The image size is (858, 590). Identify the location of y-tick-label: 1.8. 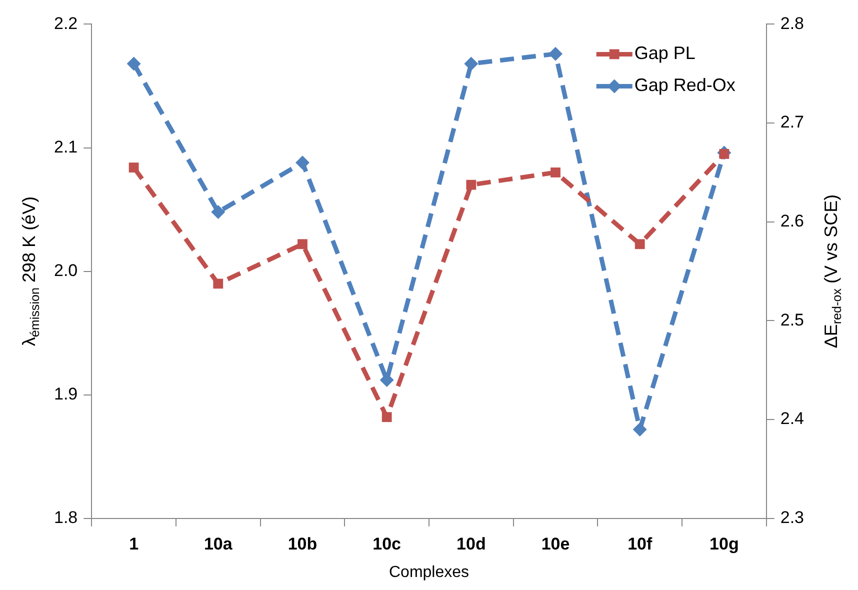
(66, 518).